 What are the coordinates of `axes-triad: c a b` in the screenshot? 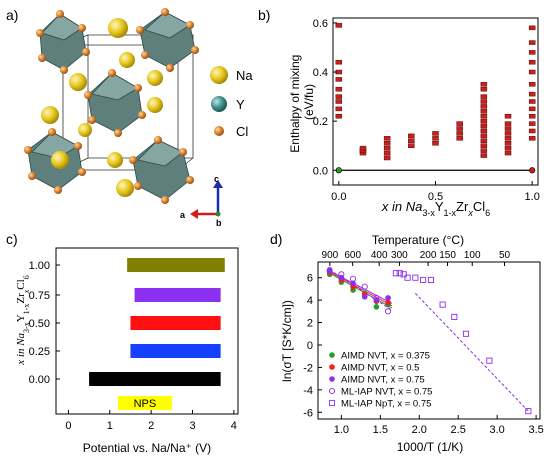 It's located at (201, 201).